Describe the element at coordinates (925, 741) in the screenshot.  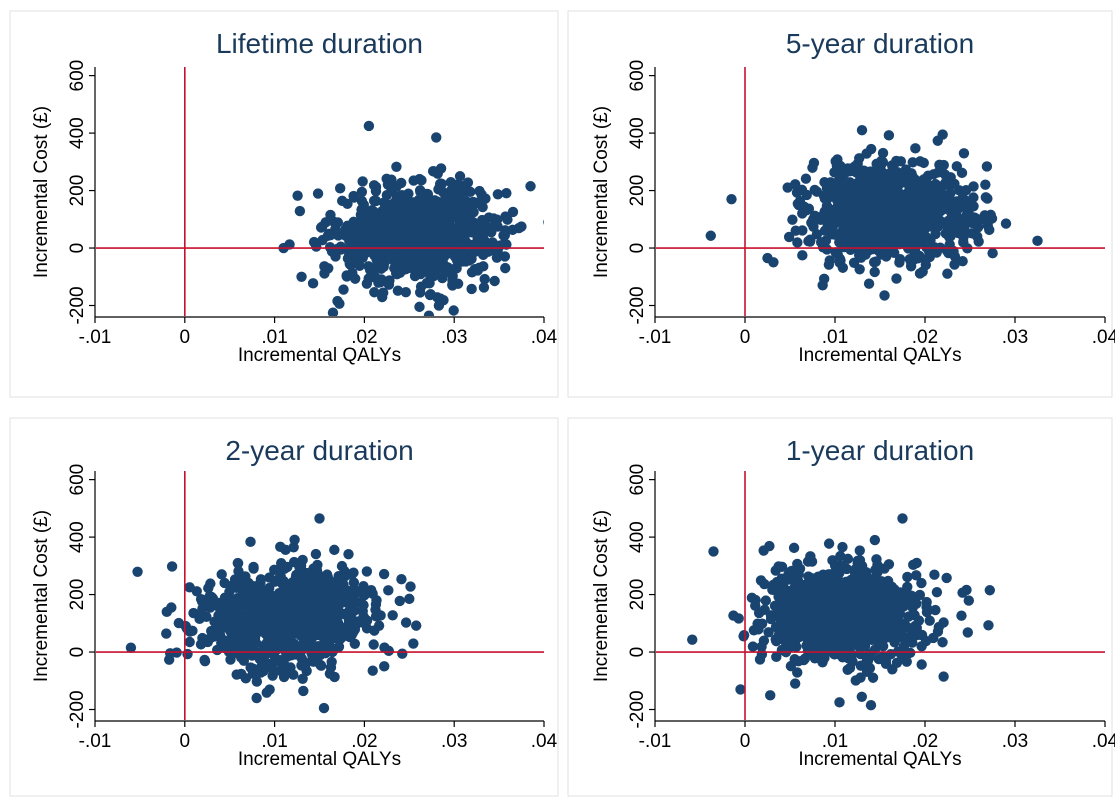
I see `x-tick-label: .02` at that location.